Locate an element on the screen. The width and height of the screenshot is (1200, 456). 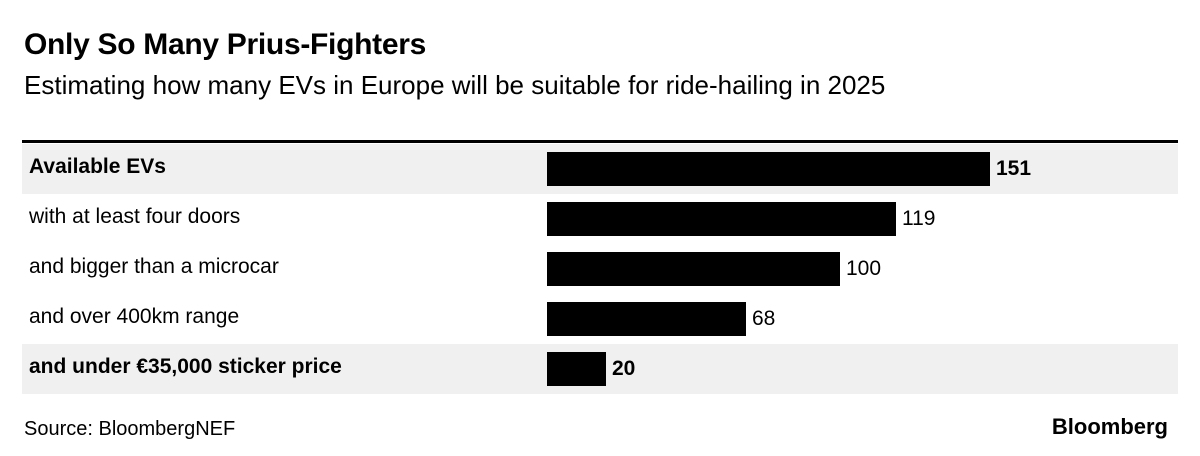
bar-row: and bigger than a microcar 100 is located at coordinates (600, 269).